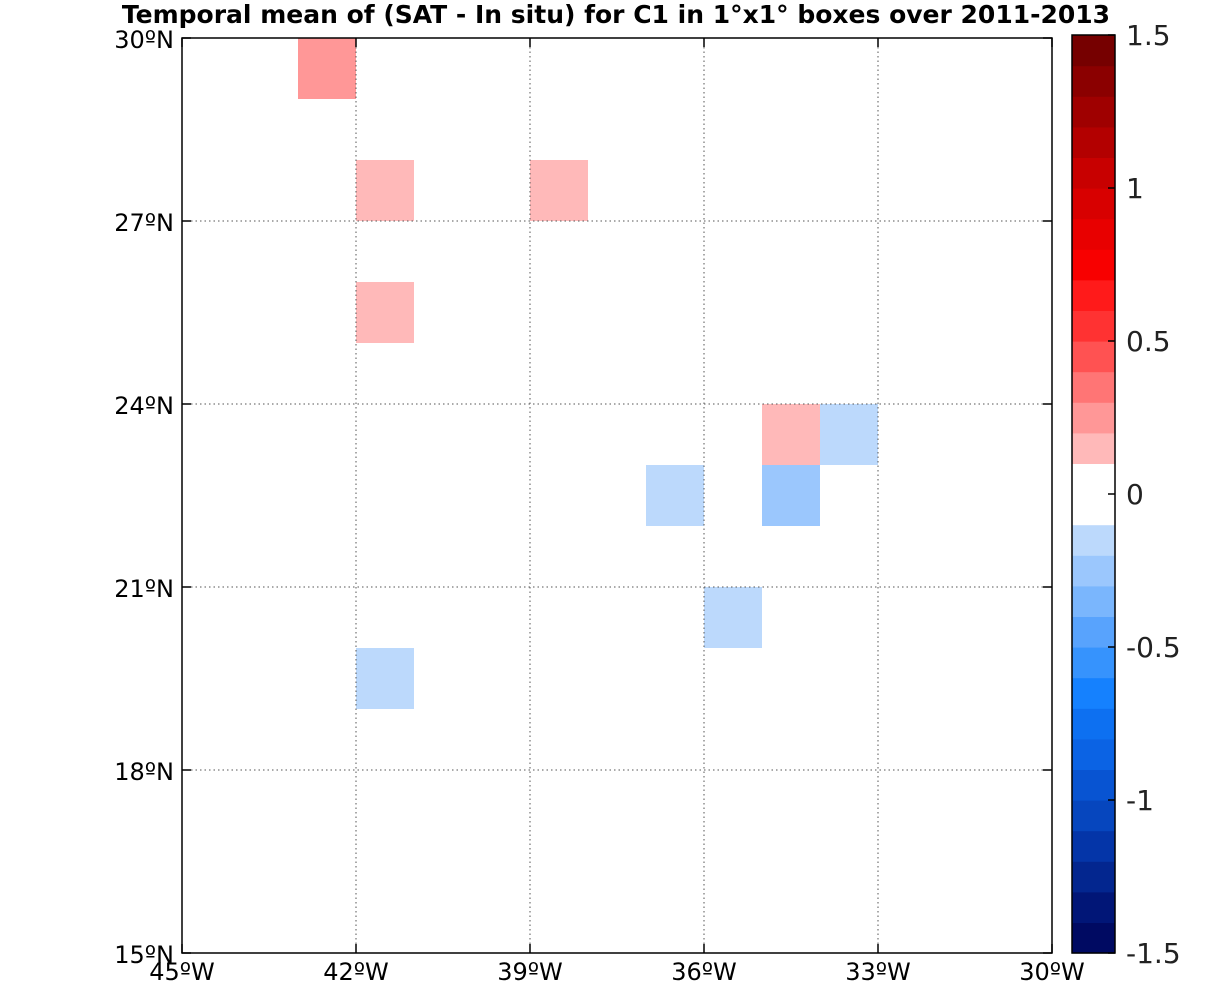  What do you see at coordinates (1153, 647) in the screenshot?
I see `colorbar-tick-label-4: -0.5` at bounding box center [1153, 647].